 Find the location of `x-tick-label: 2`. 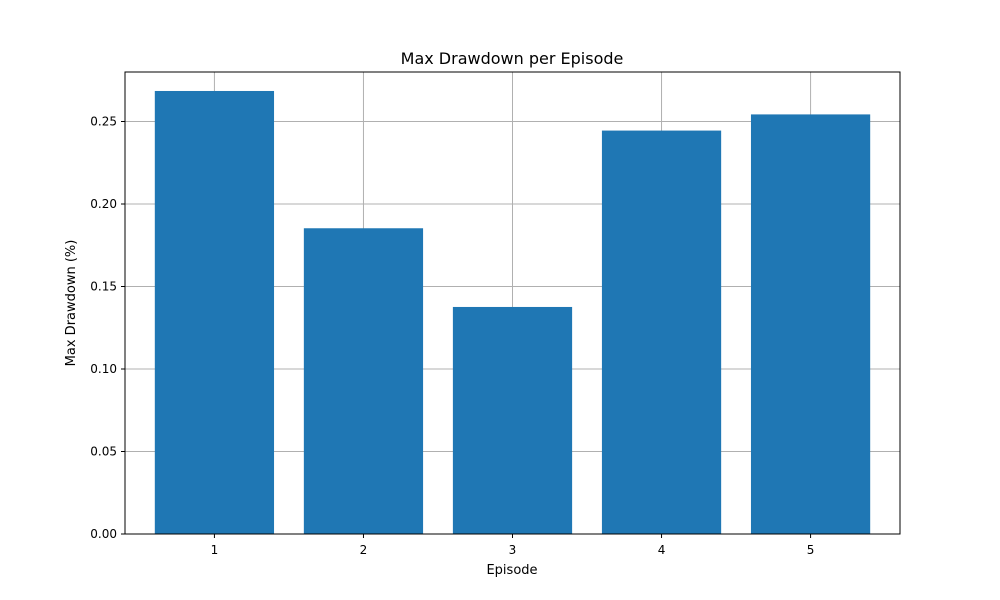

x-tick-label: 2 is located at coordinates (364, 550).